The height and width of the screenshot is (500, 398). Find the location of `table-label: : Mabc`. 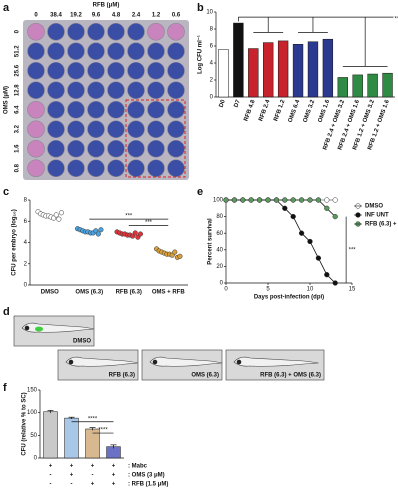

table-label: : Mabc is located at coordinates (138, 467).